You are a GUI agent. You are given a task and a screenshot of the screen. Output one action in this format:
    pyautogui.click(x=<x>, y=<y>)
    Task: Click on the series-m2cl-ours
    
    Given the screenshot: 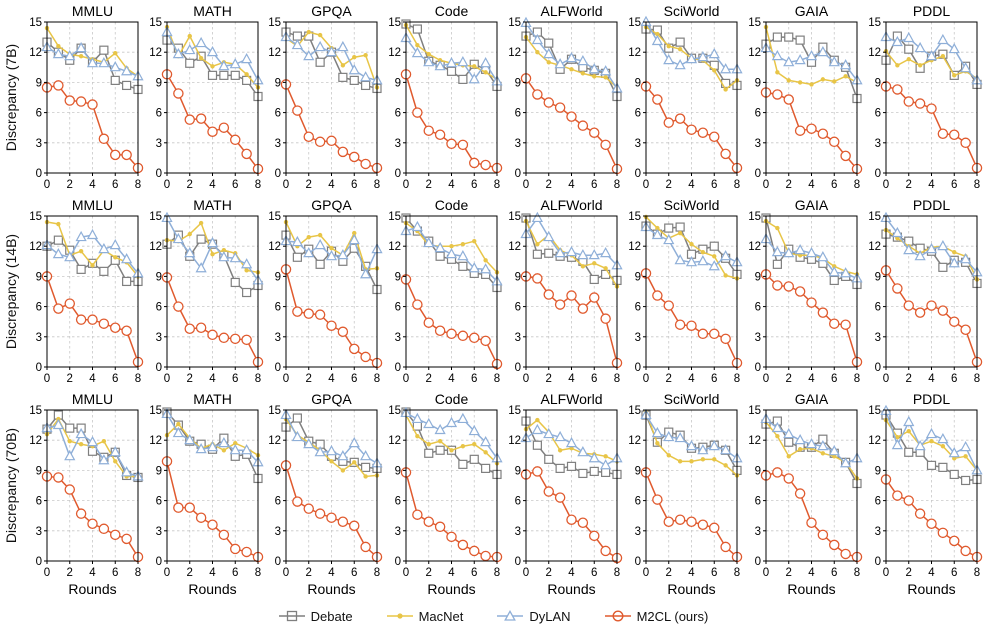 What is the action you would take?
    pyautogui.click(x=571, y=320)
    